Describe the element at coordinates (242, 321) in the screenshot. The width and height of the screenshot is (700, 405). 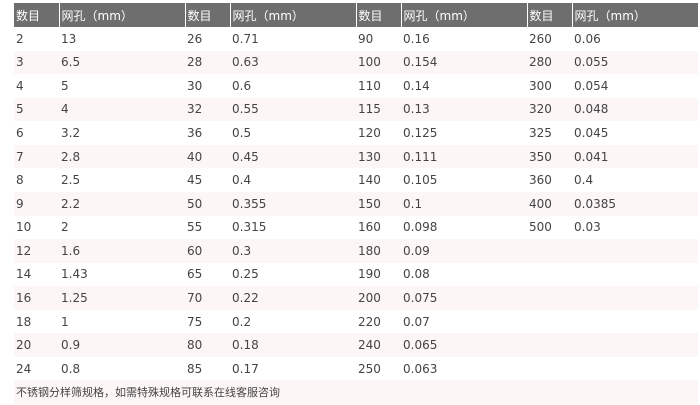
I see `mesh-mm-cell: 0.2` at that location.